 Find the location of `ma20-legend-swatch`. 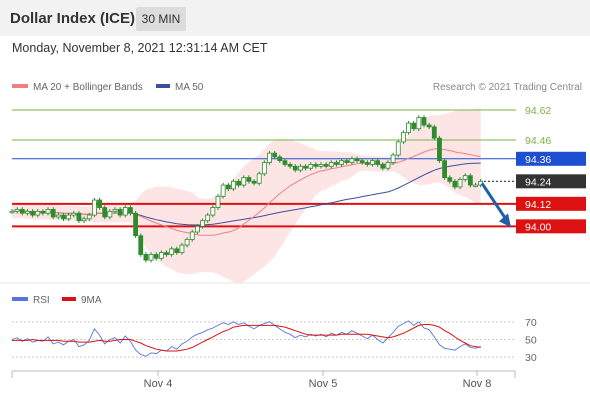

ma20-legend-swatch is located at coordinates (20, 86).